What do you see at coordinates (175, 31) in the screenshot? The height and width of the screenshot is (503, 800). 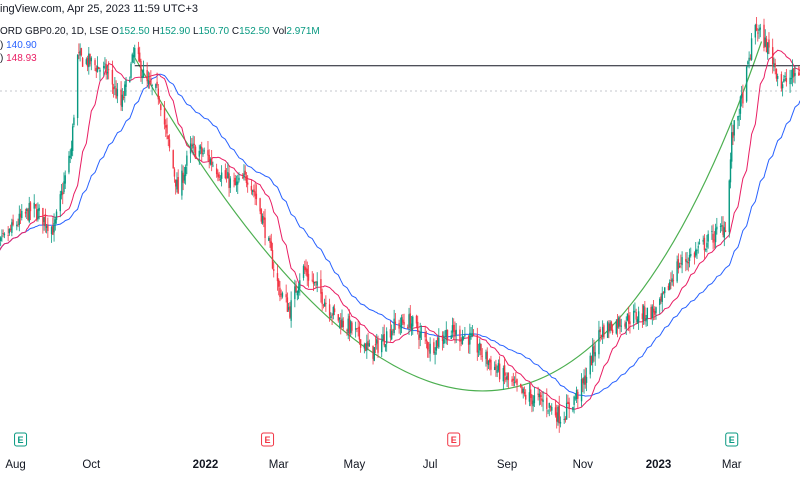 I see `high-value: 152.90` at bounding box center [175, 31].